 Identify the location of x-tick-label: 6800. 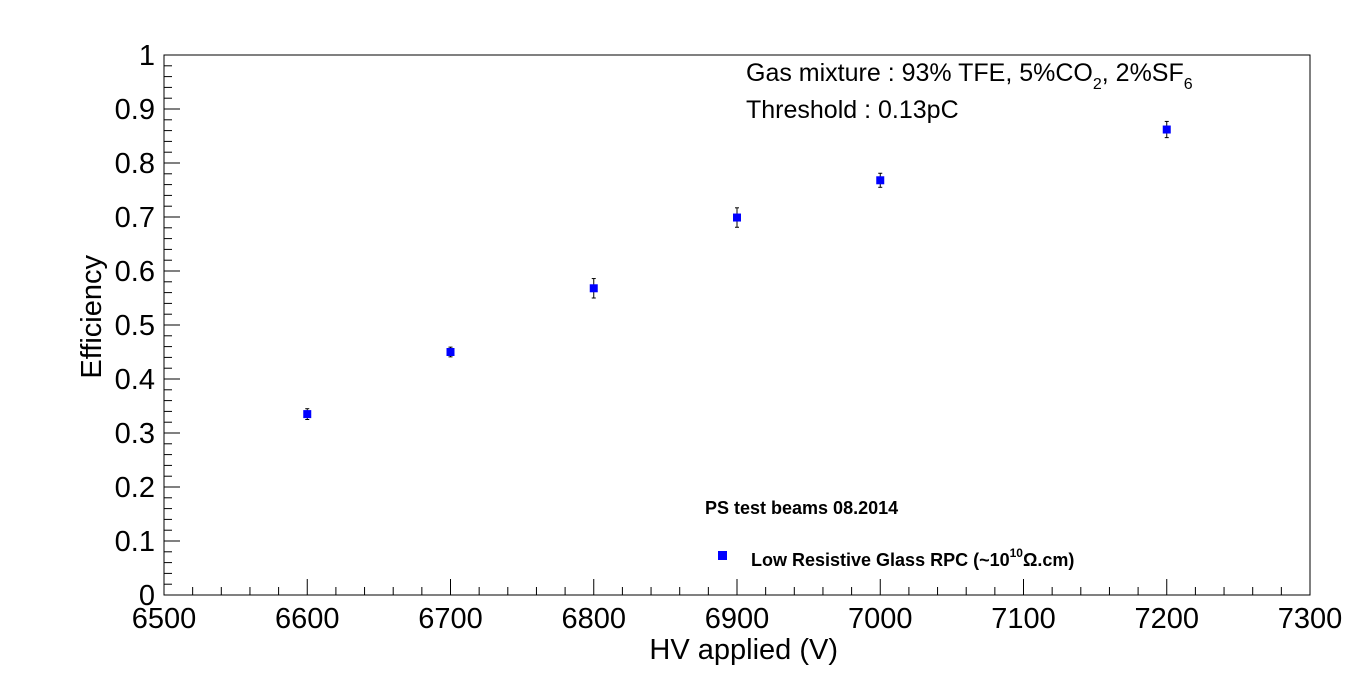
(593, 619).